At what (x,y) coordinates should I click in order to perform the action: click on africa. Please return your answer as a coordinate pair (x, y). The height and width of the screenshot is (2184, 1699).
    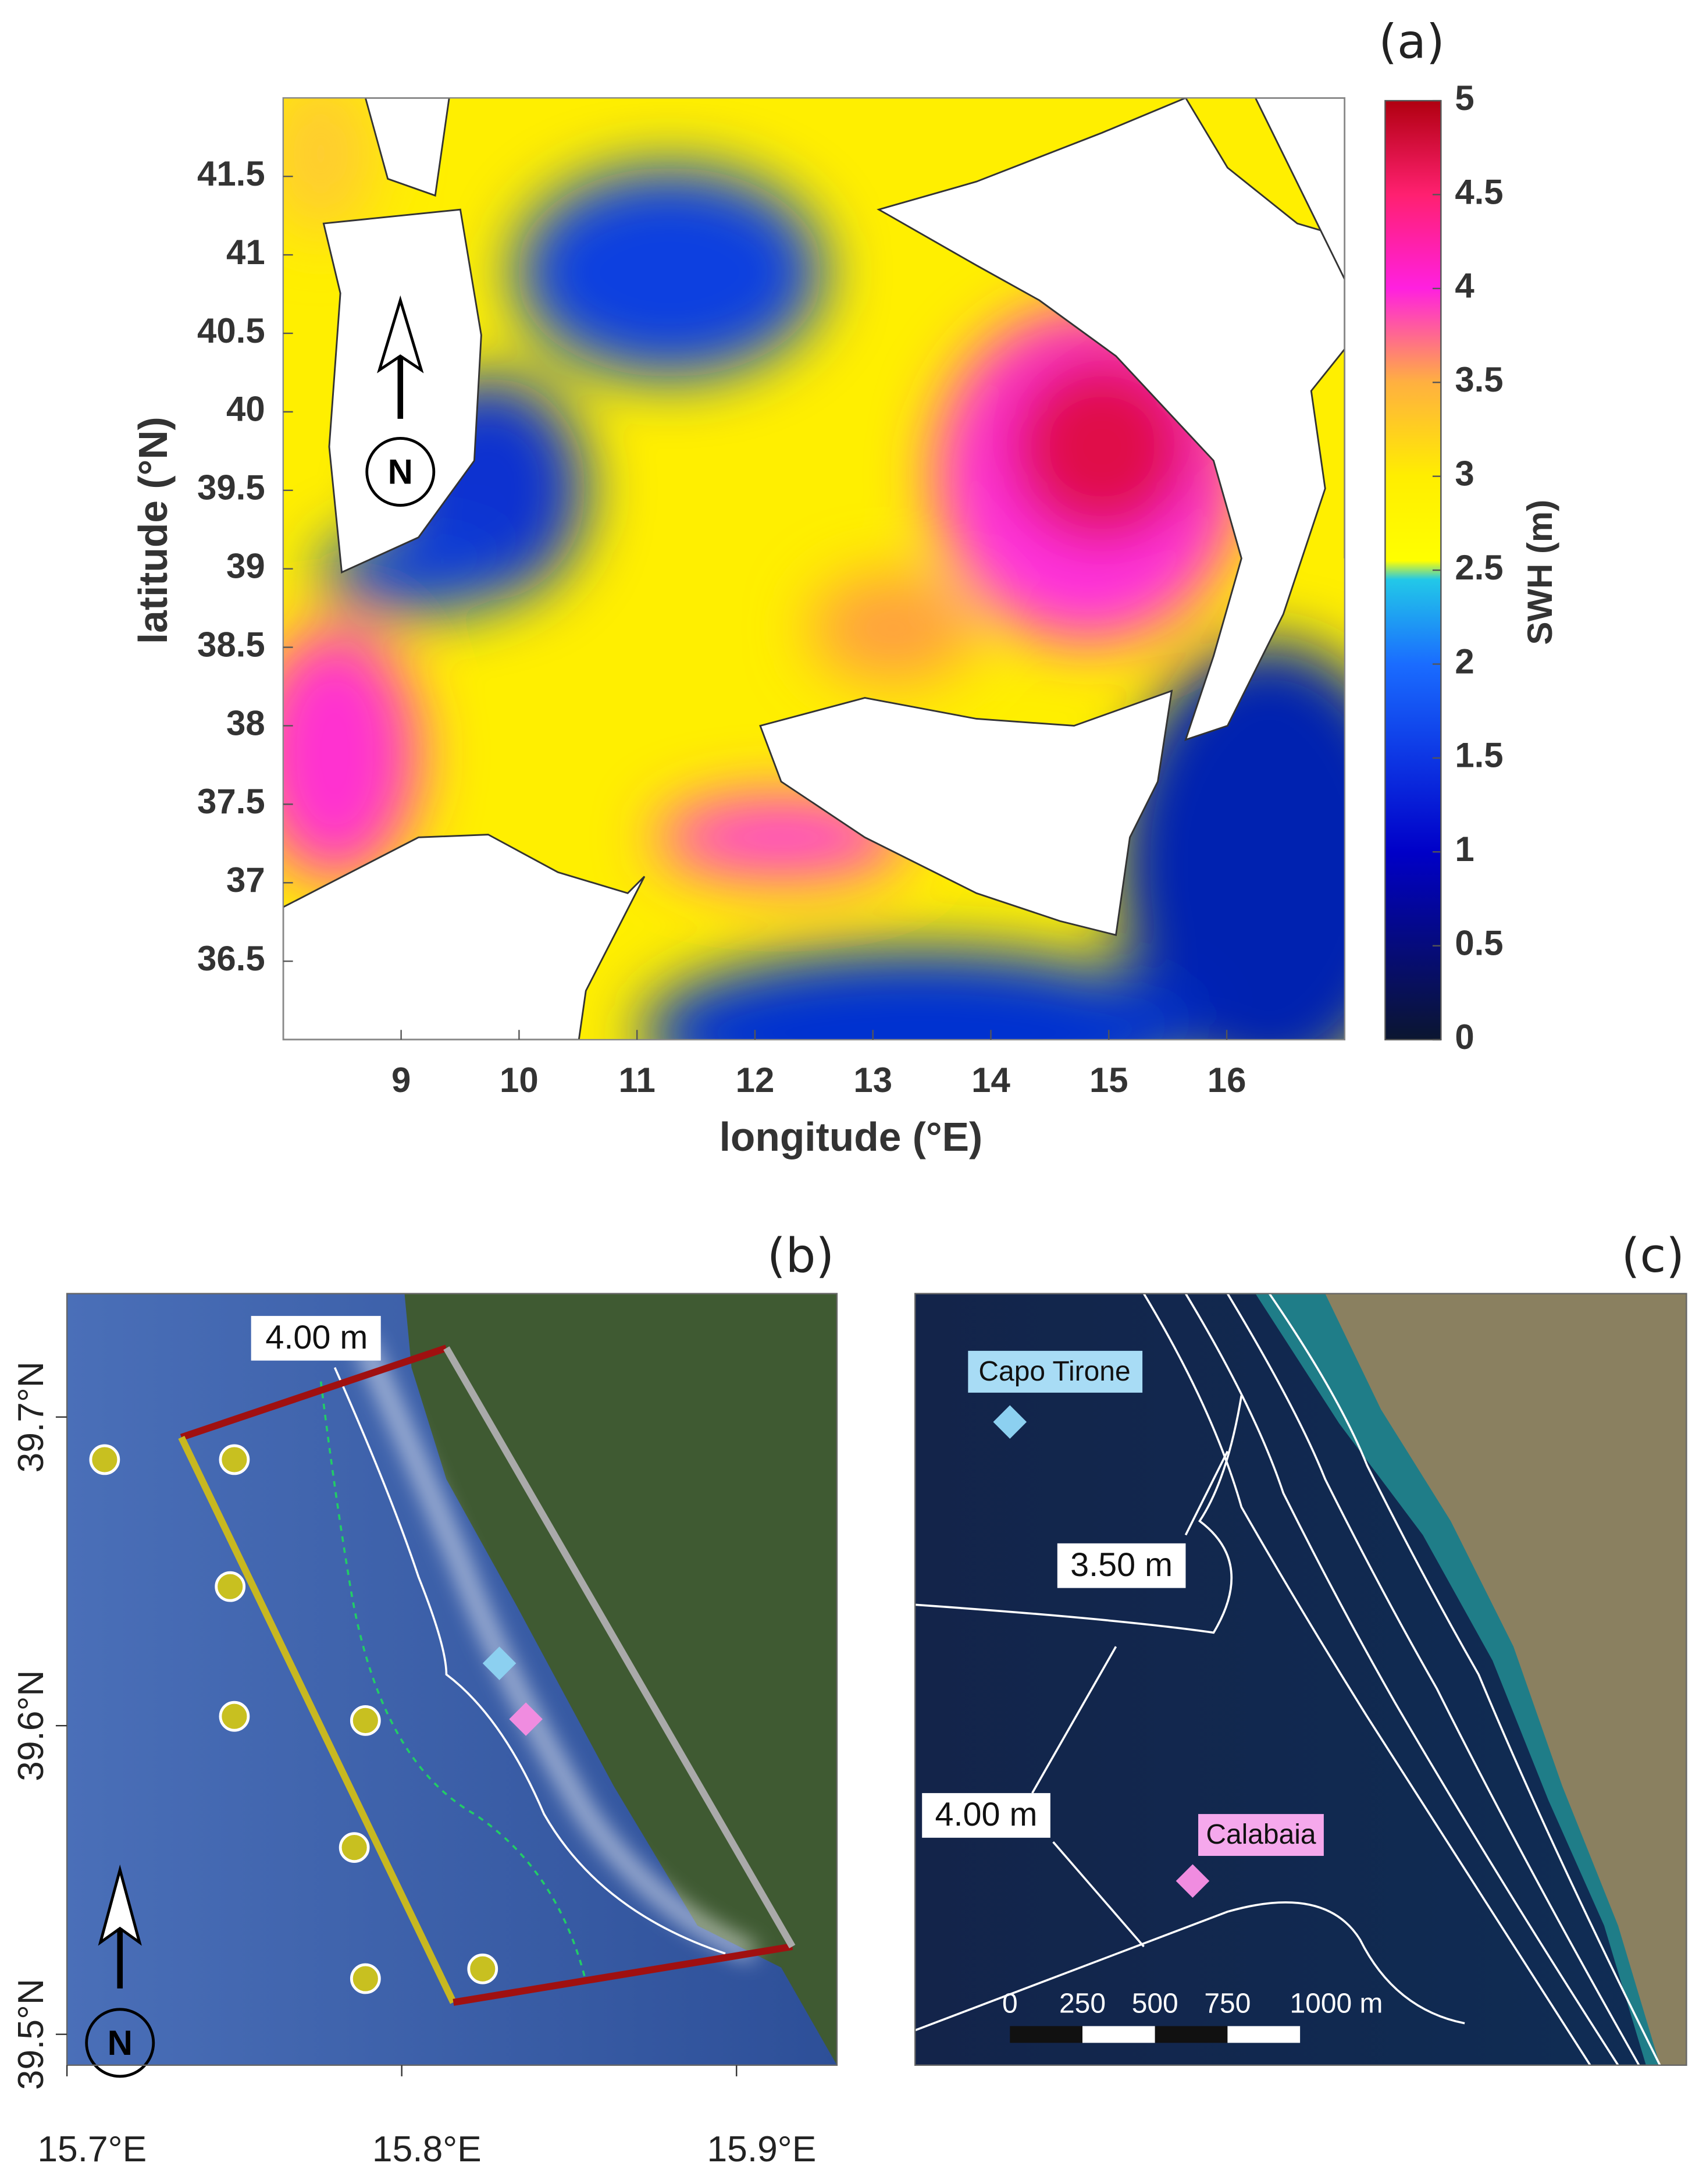
    Looking at the image, I should click on (465, 937).